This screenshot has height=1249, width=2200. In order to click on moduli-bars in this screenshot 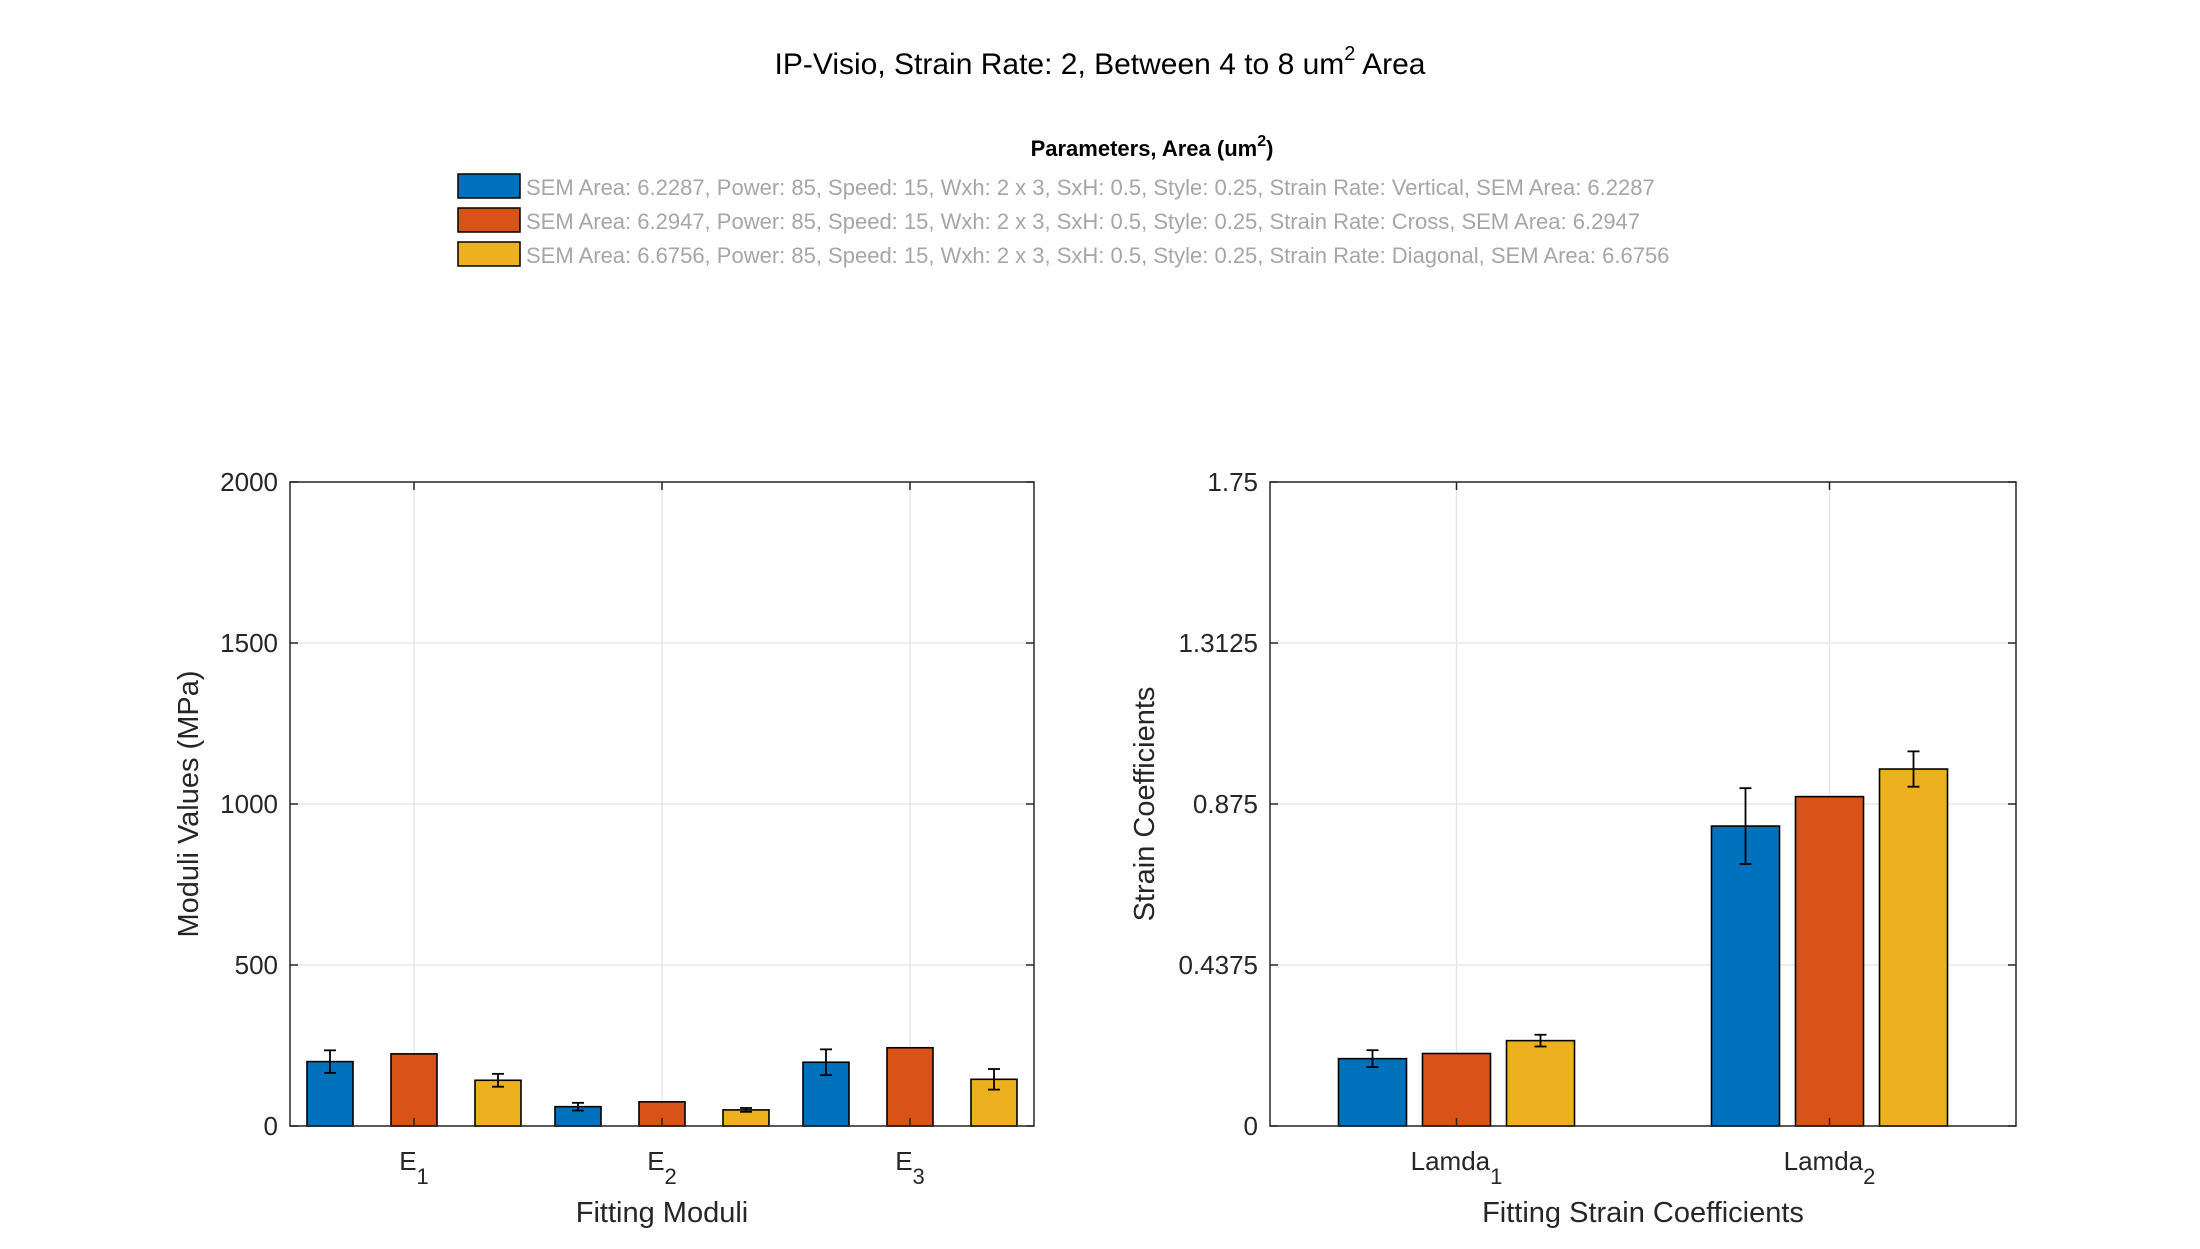, I will do `click(662, 1086)`.